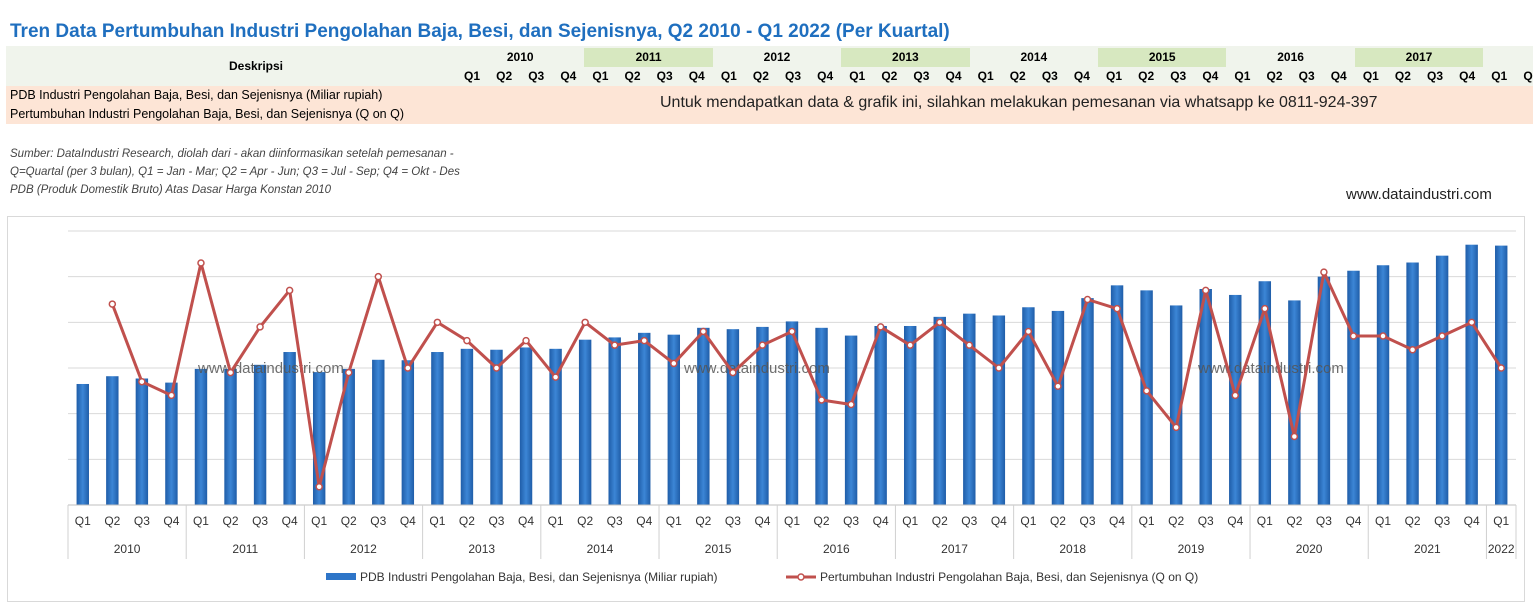 The width and height of the screenshot is (1533, 607). I want to click on year-tick-label: 2014, so click(600, 549).